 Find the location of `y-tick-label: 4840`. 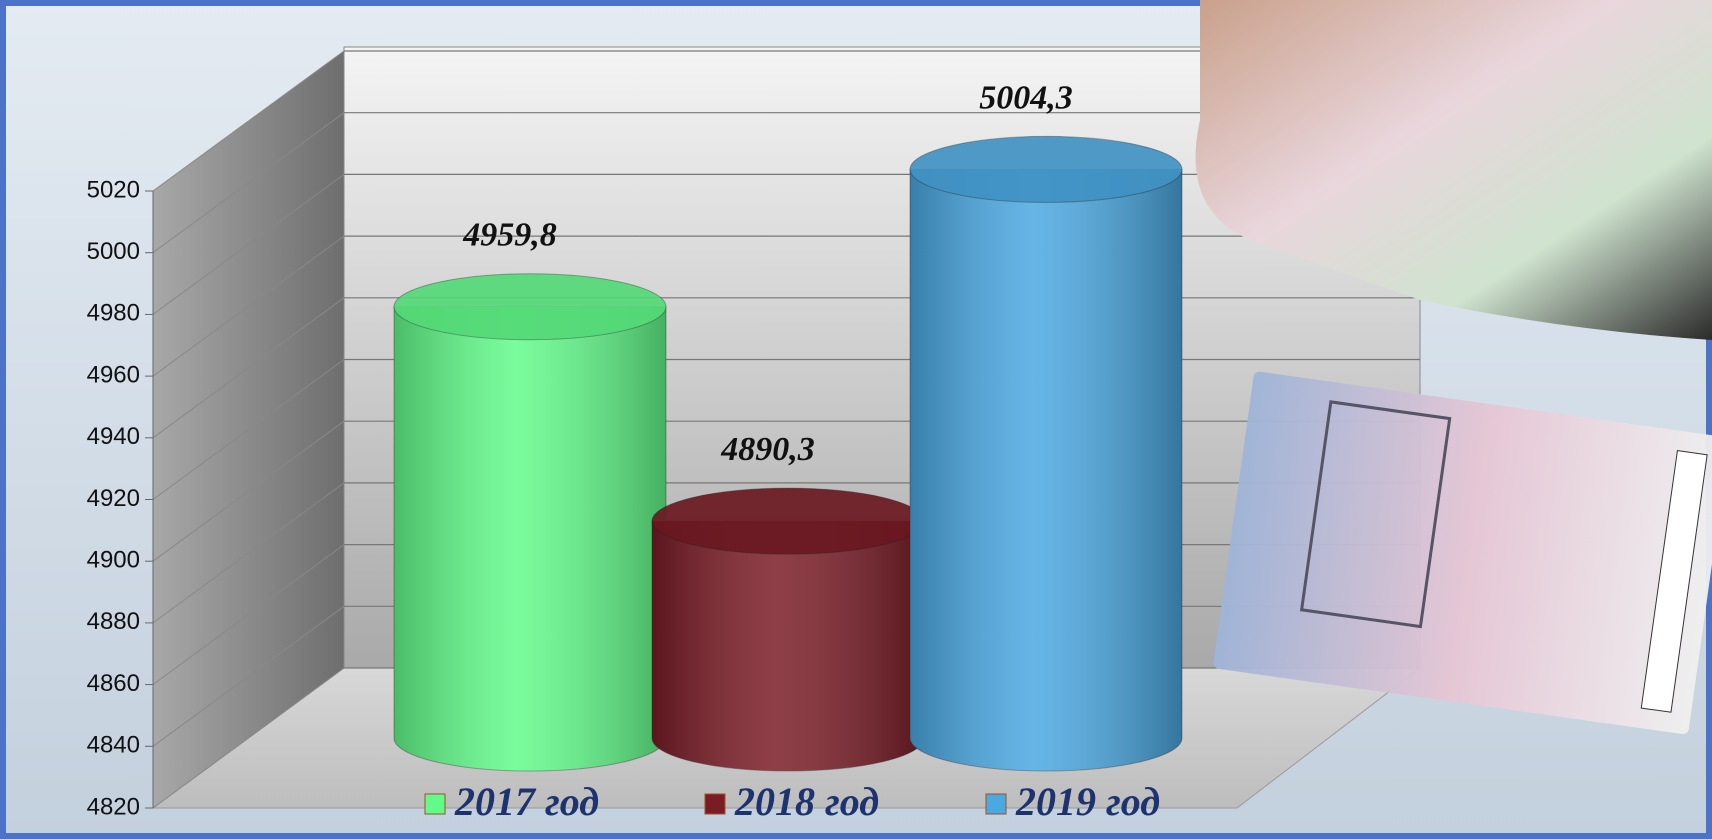

y-tick-label: 4840 is located at coordinates (113, 745).